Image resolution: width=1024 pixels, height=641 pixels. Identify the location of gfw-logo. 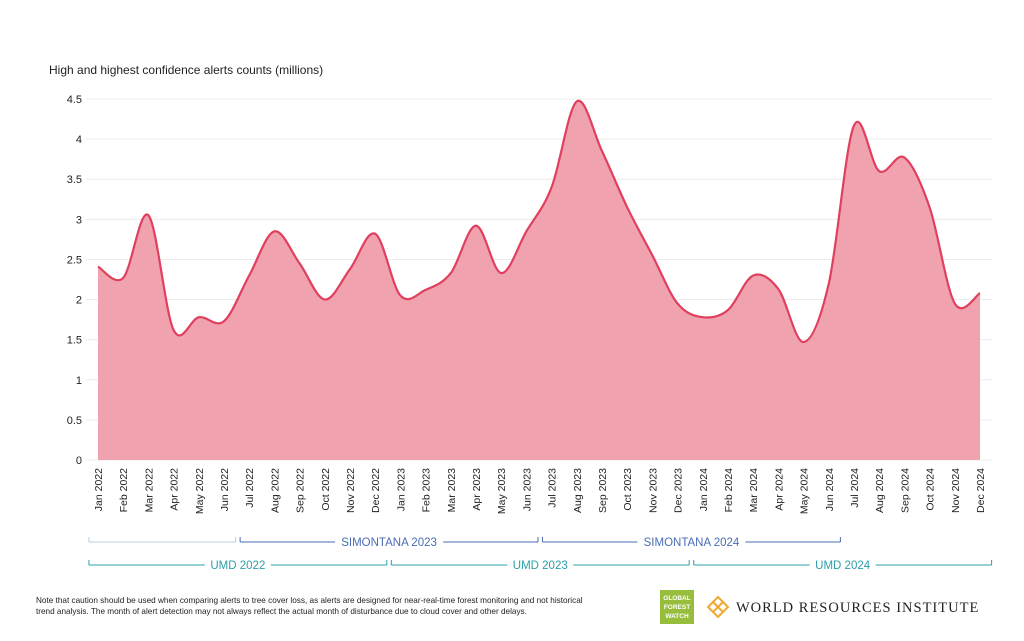
(677, 607).